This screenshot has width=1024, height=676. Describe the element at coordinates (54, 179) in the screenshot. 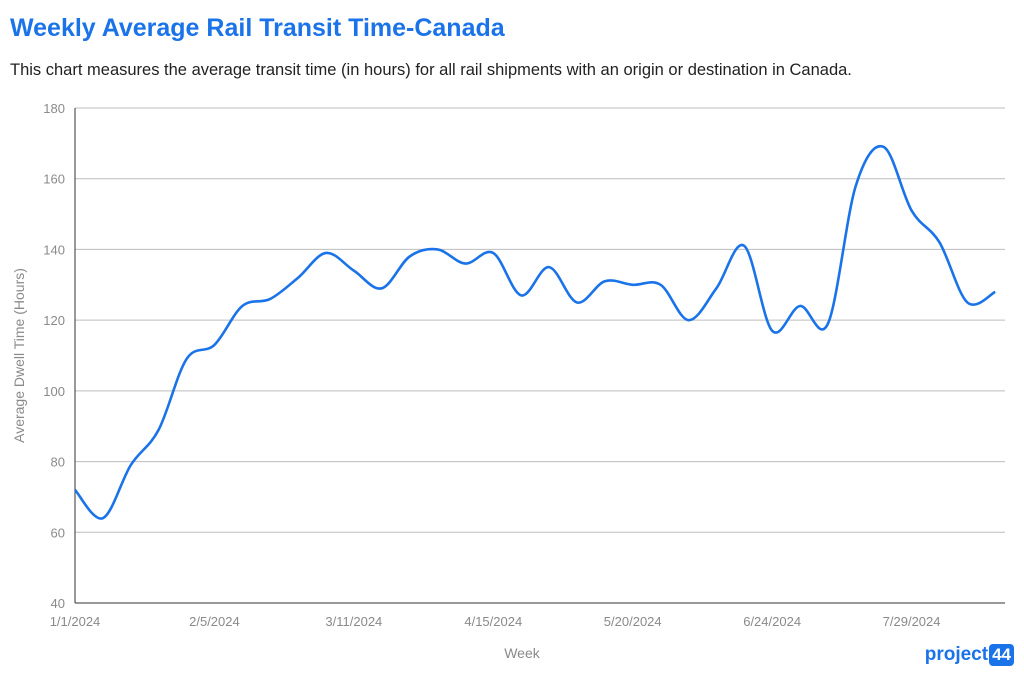

I see `y-tick-label: 160` at that location.